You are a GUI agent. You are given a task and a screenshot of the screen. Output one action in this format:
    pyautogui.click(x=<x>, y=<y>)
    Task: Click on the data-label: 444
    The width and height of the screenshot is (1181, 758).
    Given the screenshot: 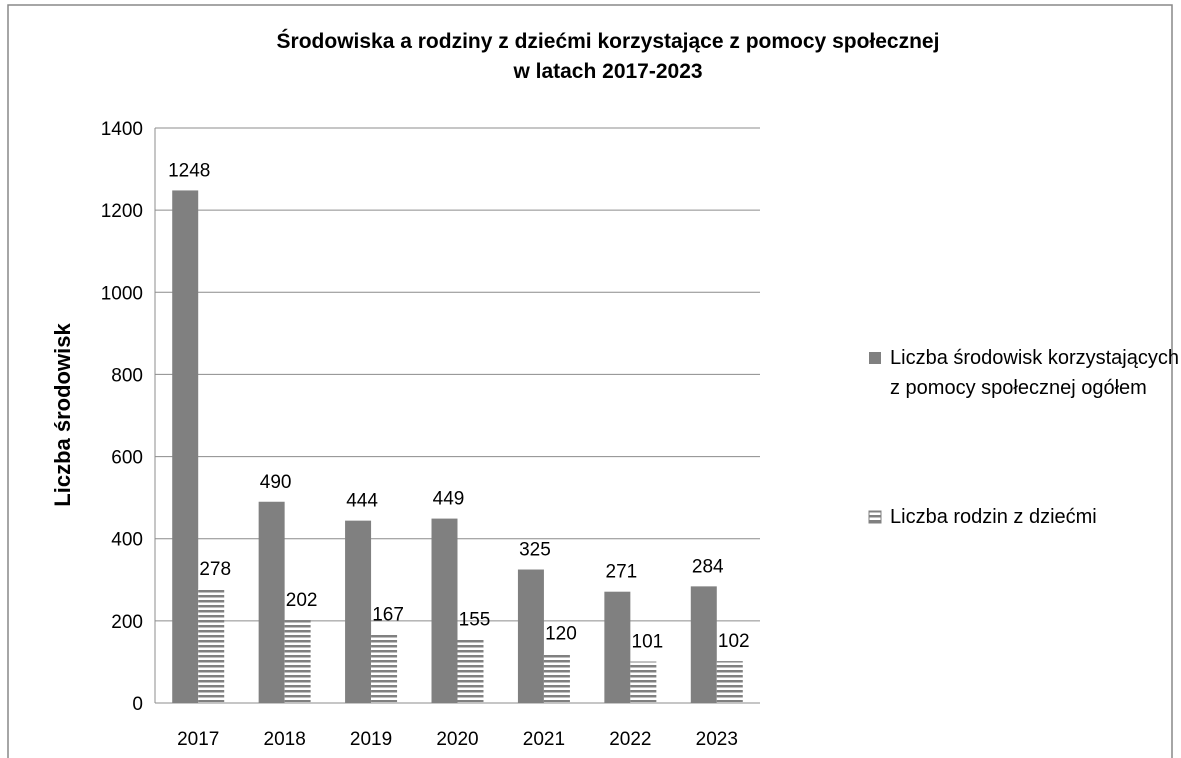 What is the action you would take?
    pyautogui.click(x=362, y=501)
    